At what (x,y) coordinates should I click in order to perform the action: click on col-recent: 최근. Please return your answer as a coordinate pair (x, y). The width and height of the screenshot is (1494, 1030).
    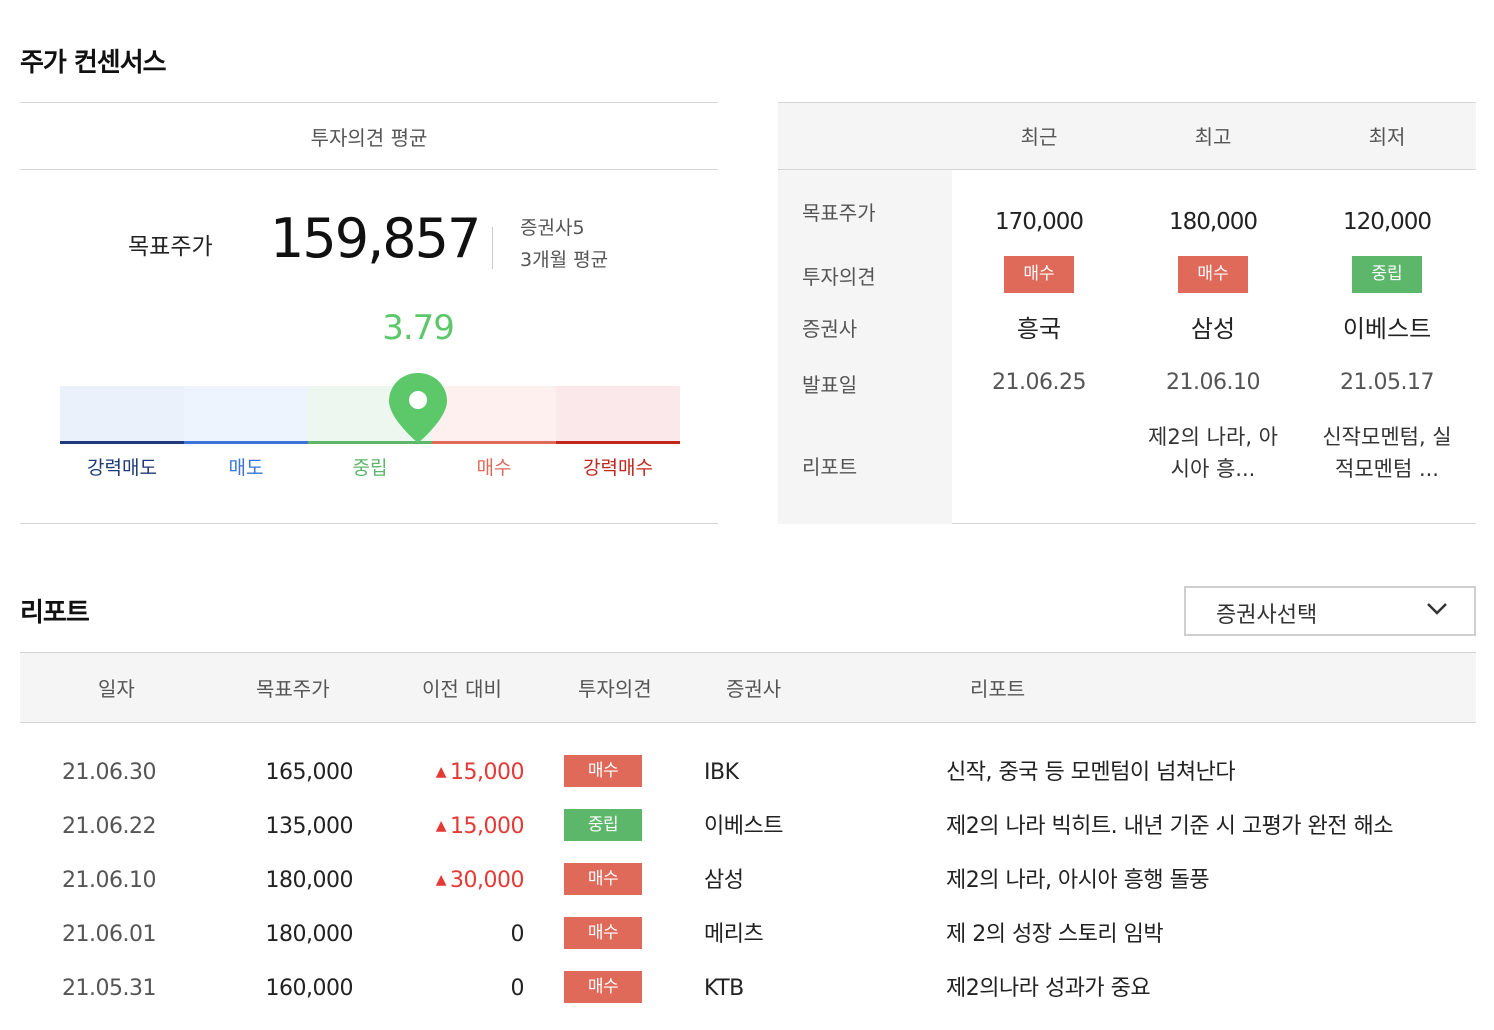
    Looking at the image, I should click on (1039, 137).